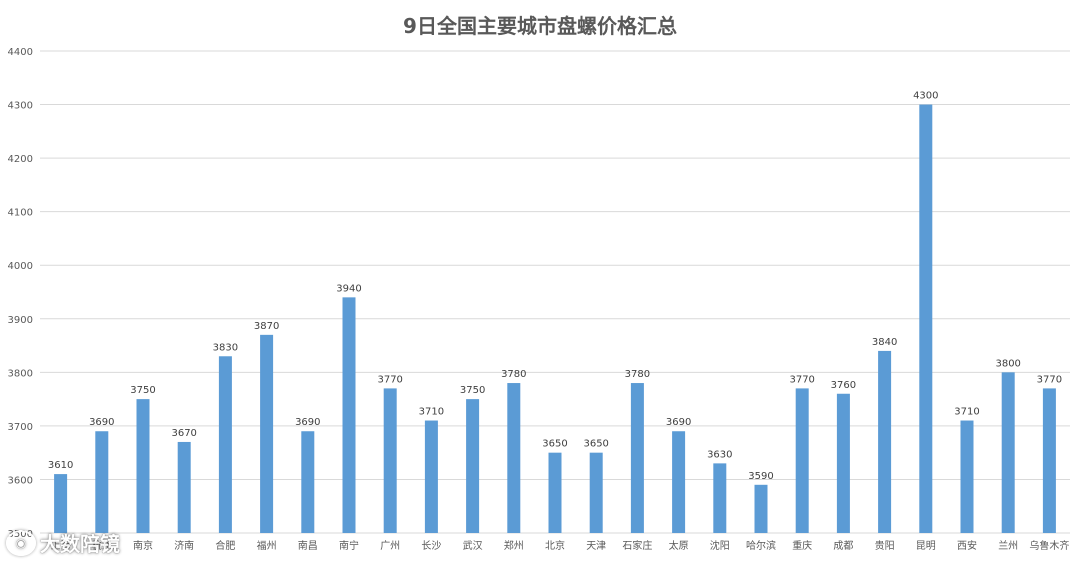 The width and height of the screenshot is (1080, 561). I want to click on x-tick-label: 郑州, so click(514, 545).